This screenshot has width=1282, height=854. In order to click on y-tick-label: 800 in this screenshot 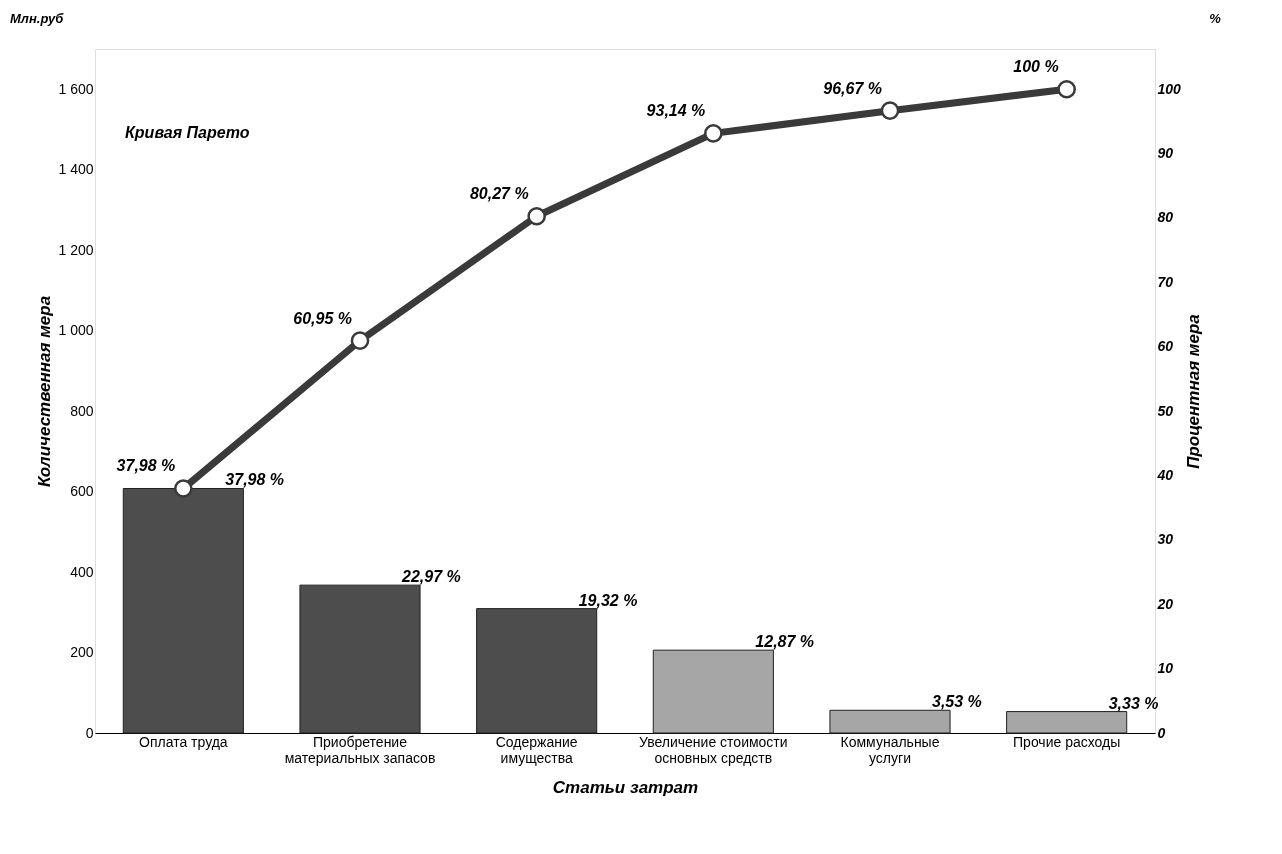, I will do `click(82, 410)`.